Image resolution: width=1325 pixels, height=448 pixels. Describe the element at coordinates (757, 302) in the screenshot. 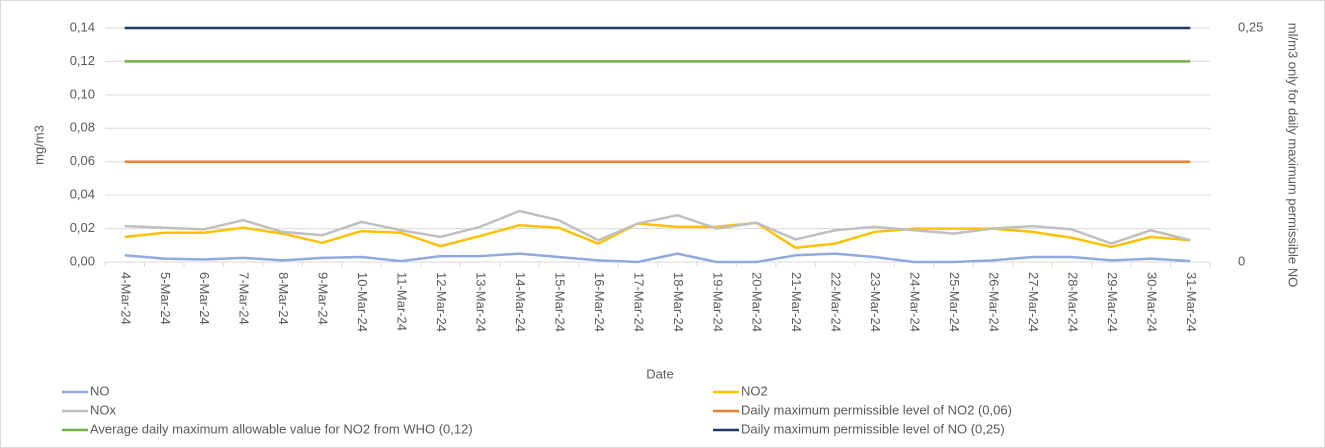

I see `x-tick-label: 20-Mar-24` at that location.